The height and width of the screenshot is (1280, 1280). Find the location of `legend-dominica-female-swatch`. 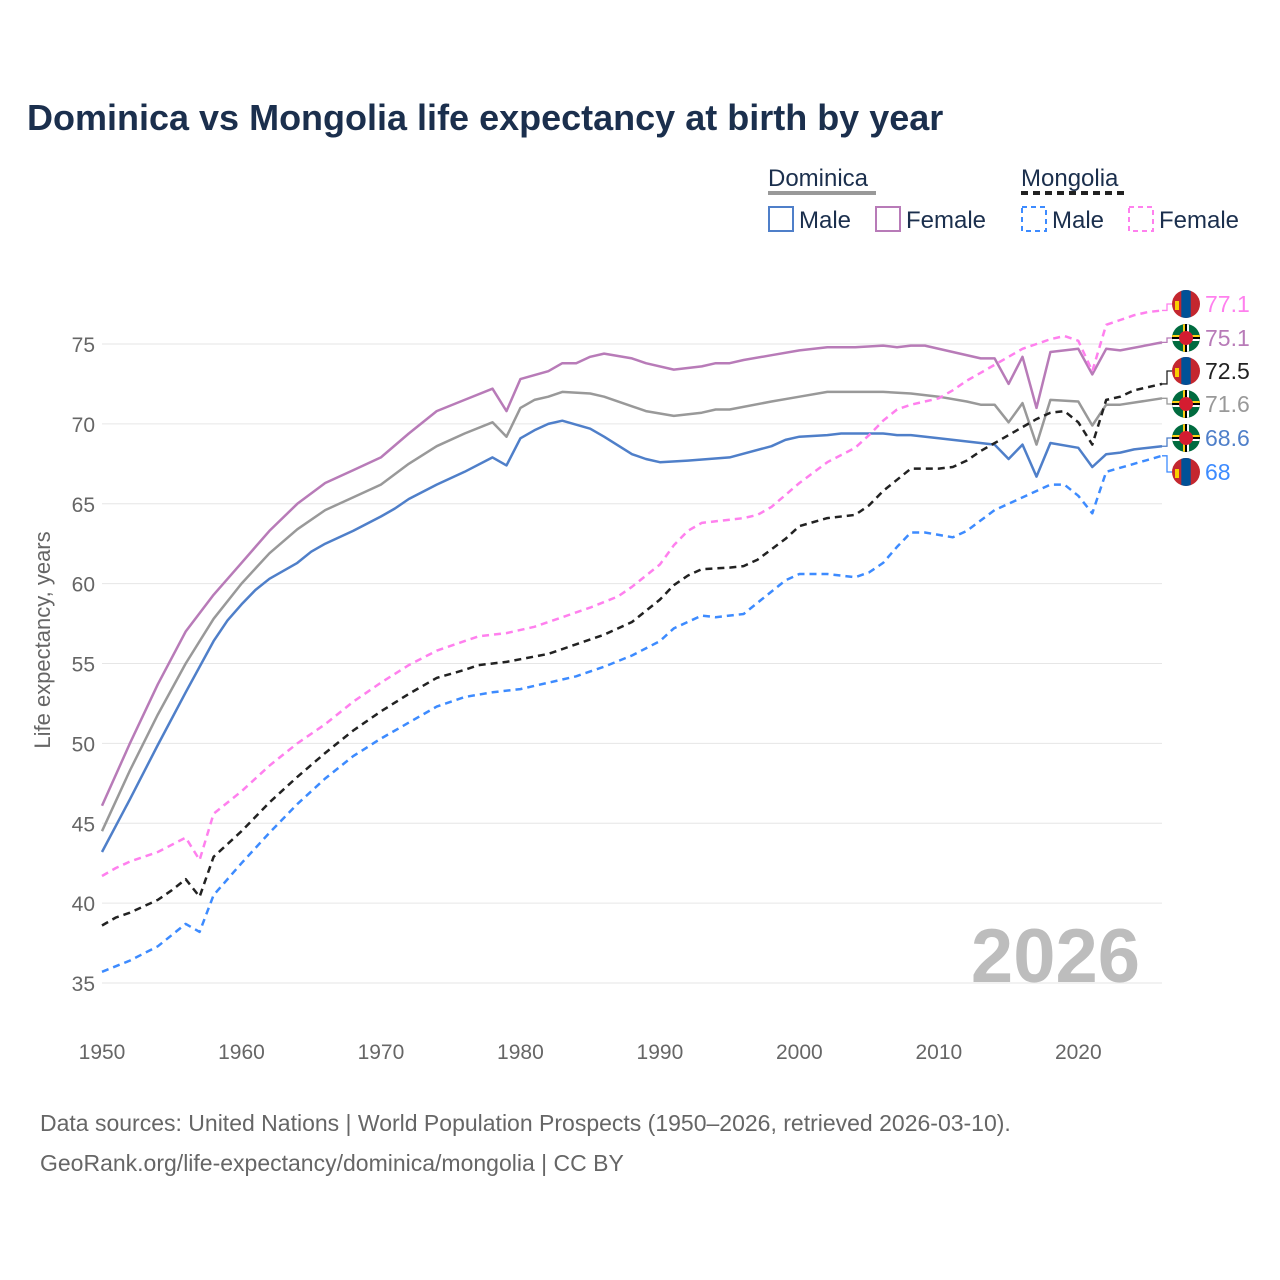

legend-dominica-female-swatch is located at coordinates (888, 219).